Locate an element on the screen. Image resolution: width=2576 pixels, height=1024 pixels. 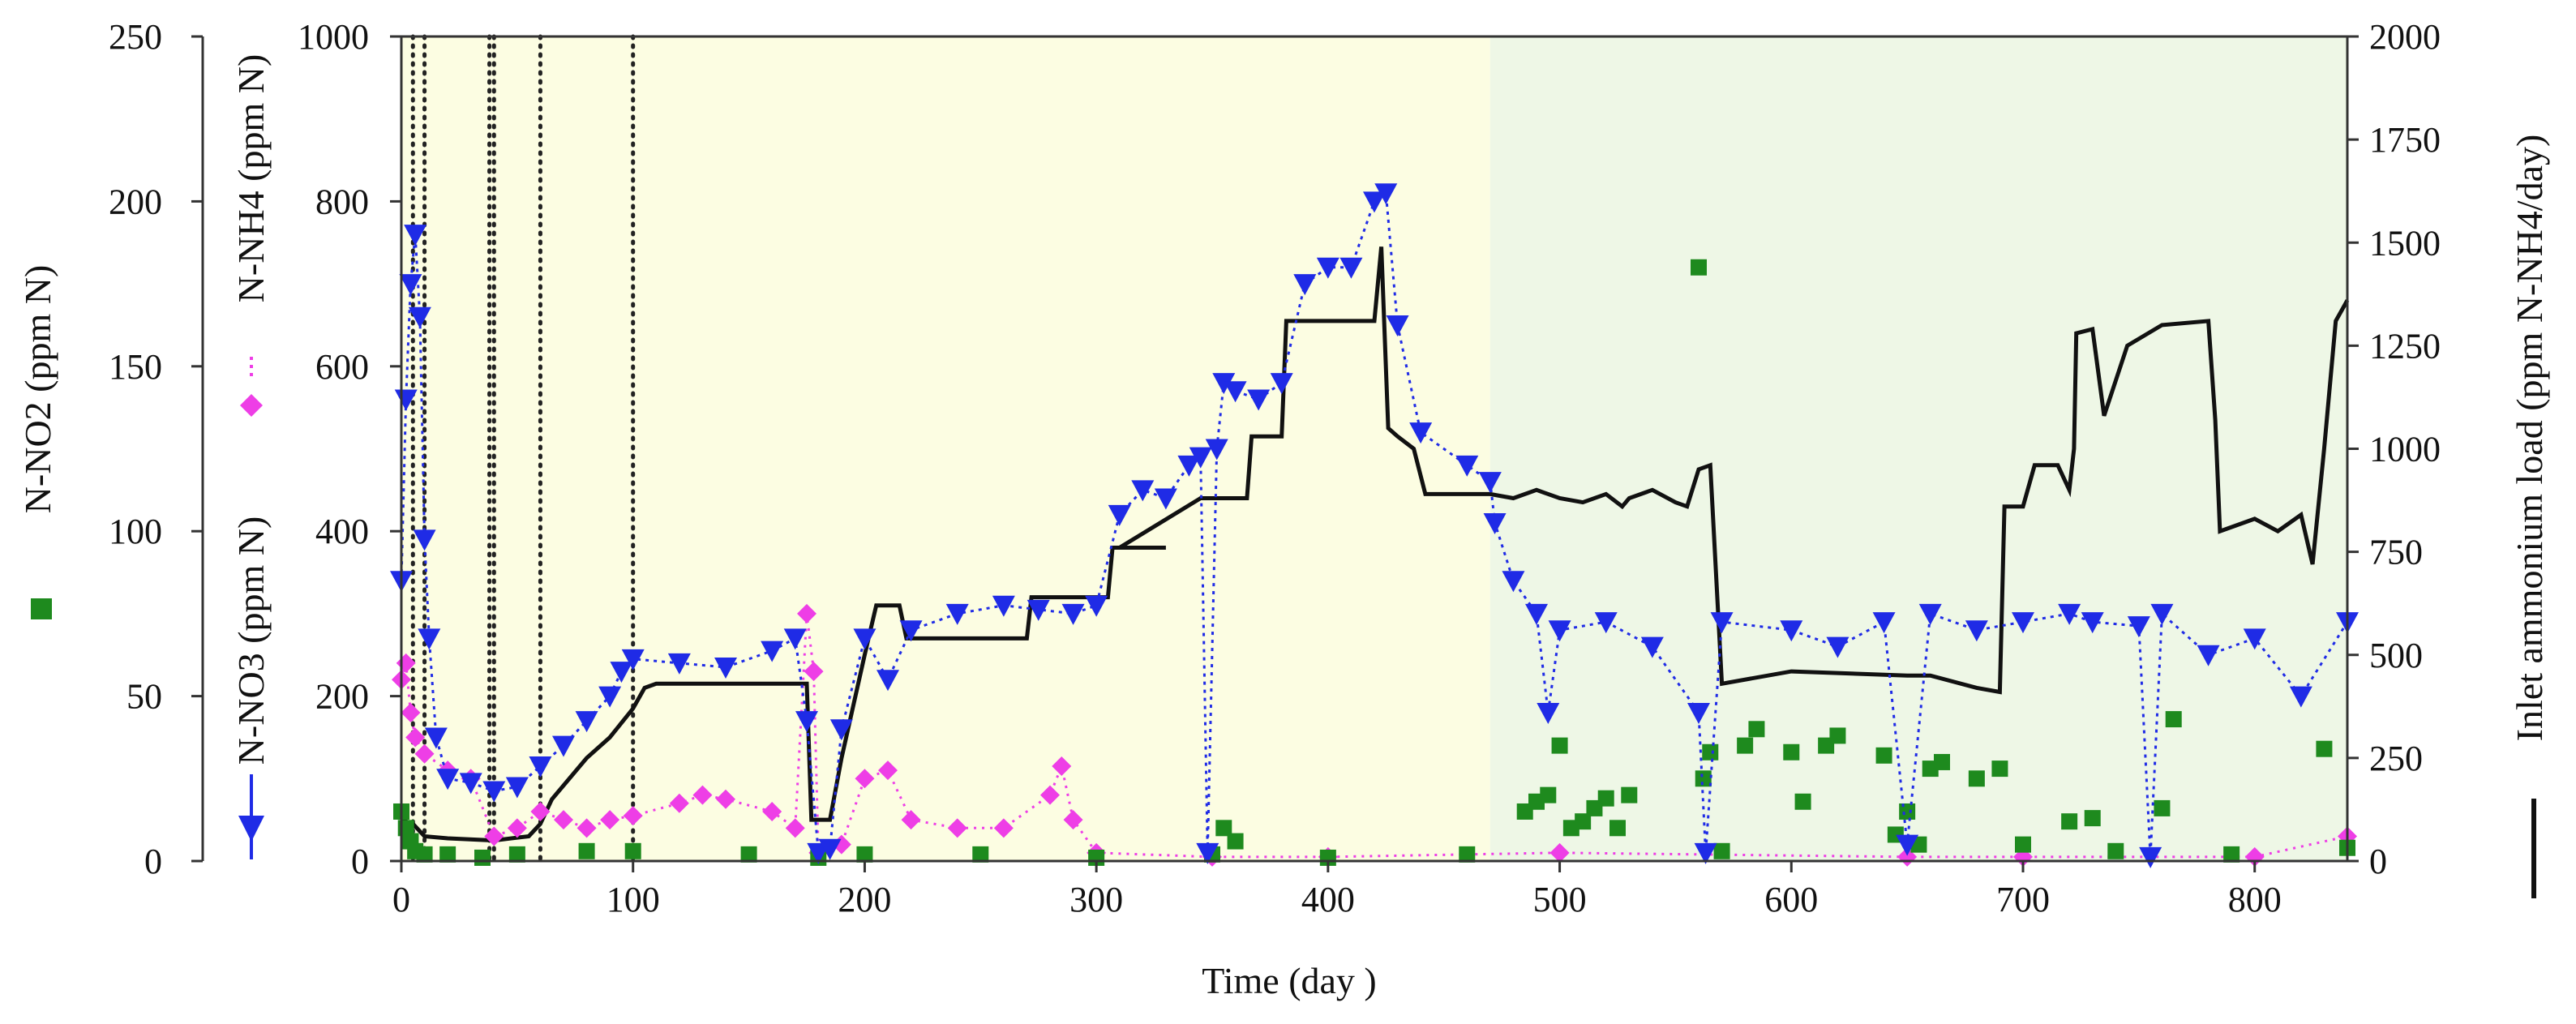
event-lines is located at coordinates (523, 448).